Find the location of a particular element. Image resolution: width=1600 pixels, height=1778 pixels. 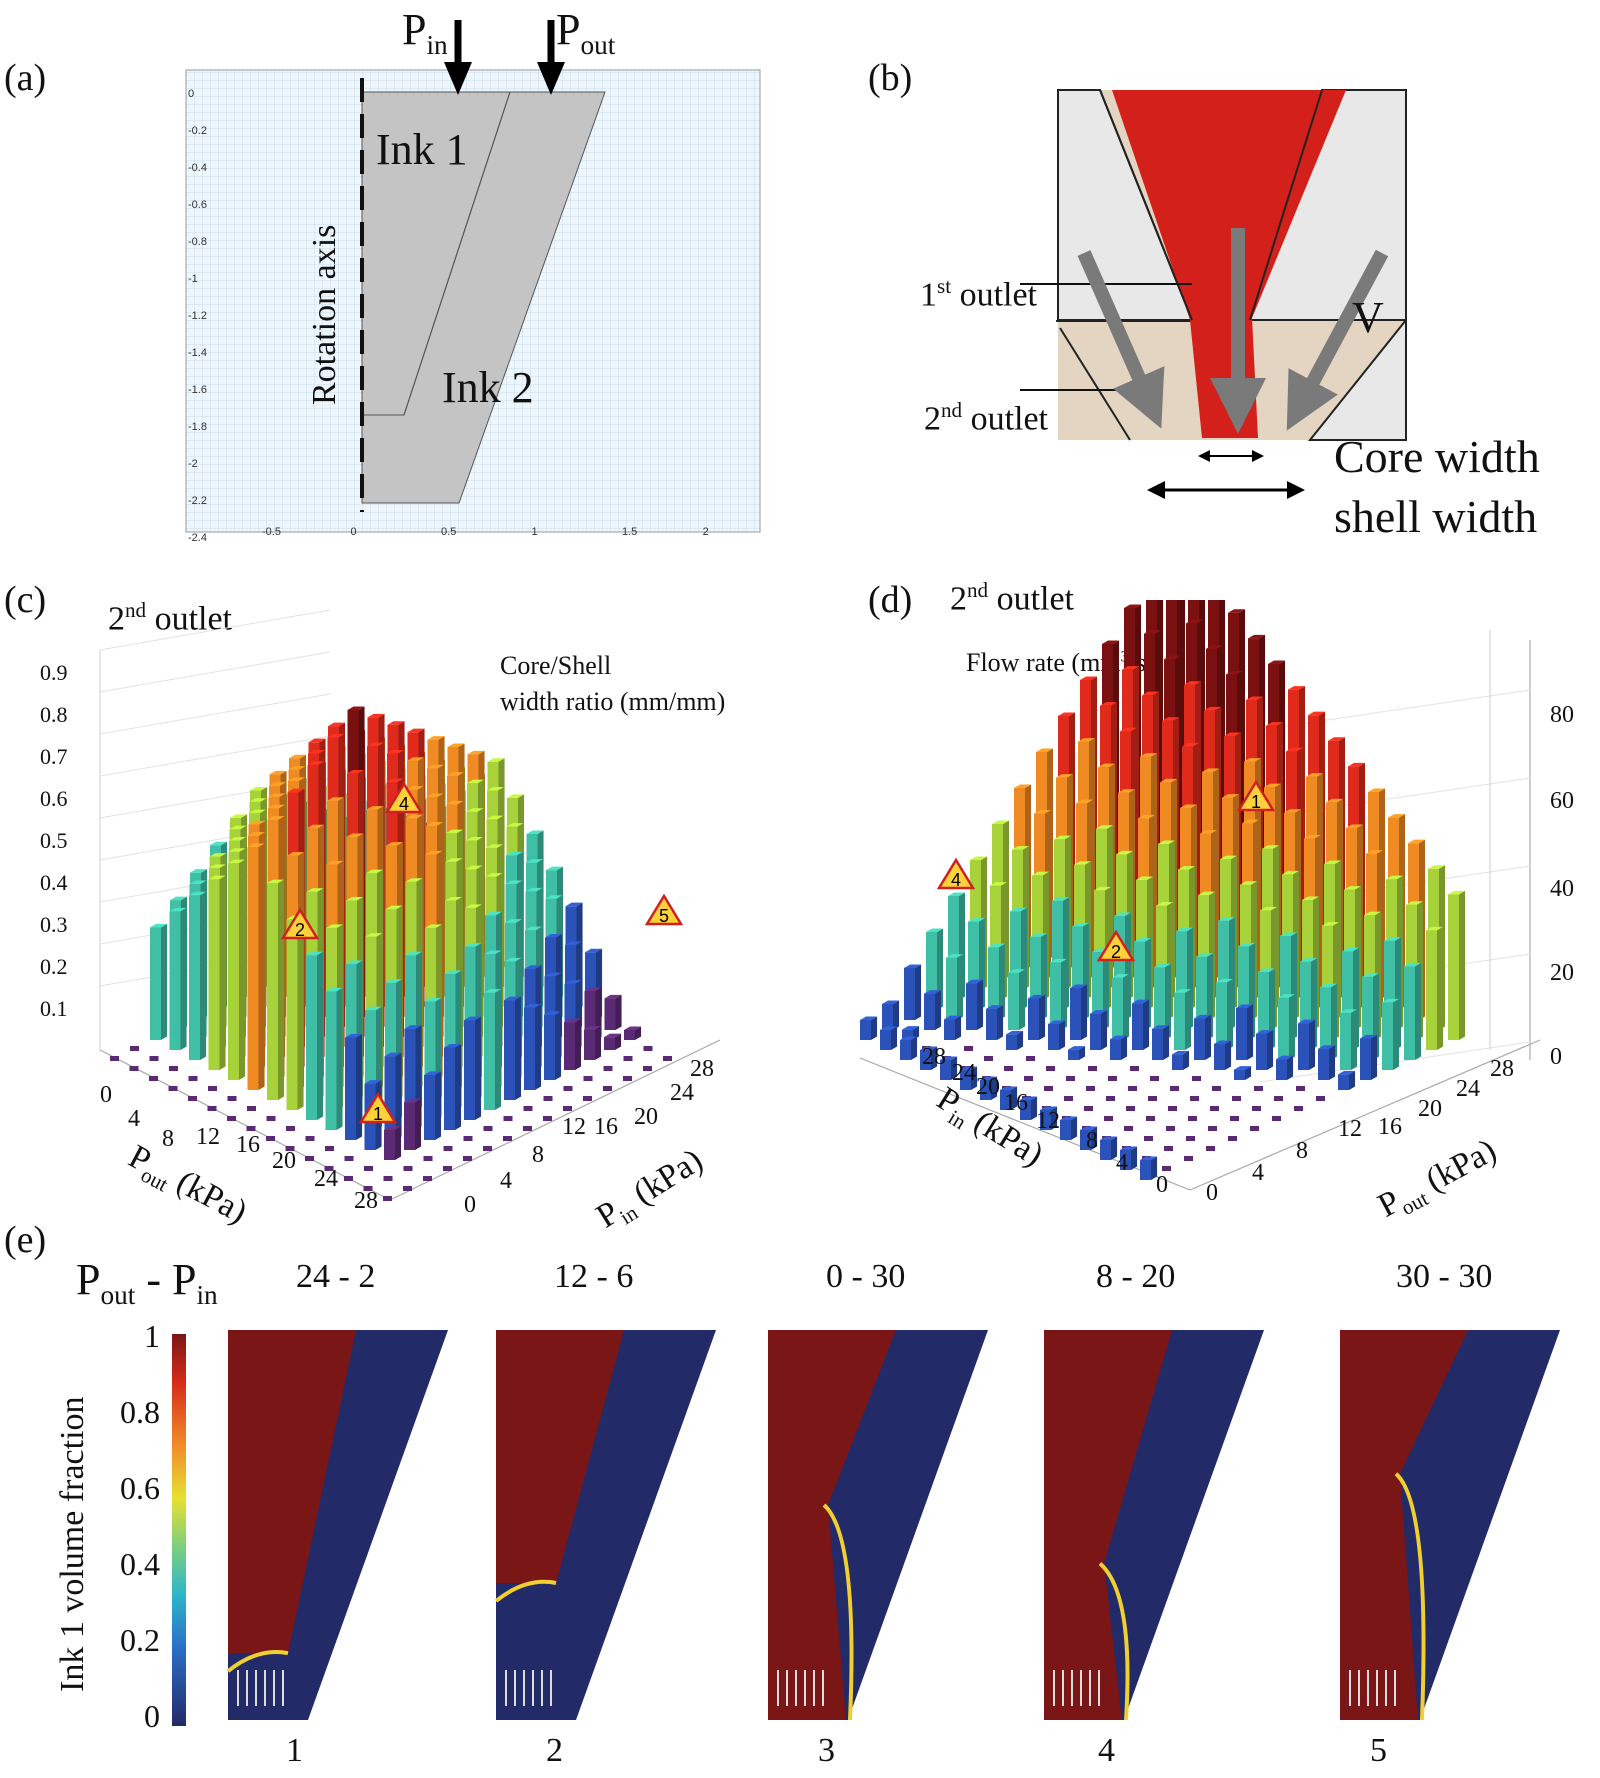

case-title-1: 24 - 2 is located at coordinates (336, 1276).